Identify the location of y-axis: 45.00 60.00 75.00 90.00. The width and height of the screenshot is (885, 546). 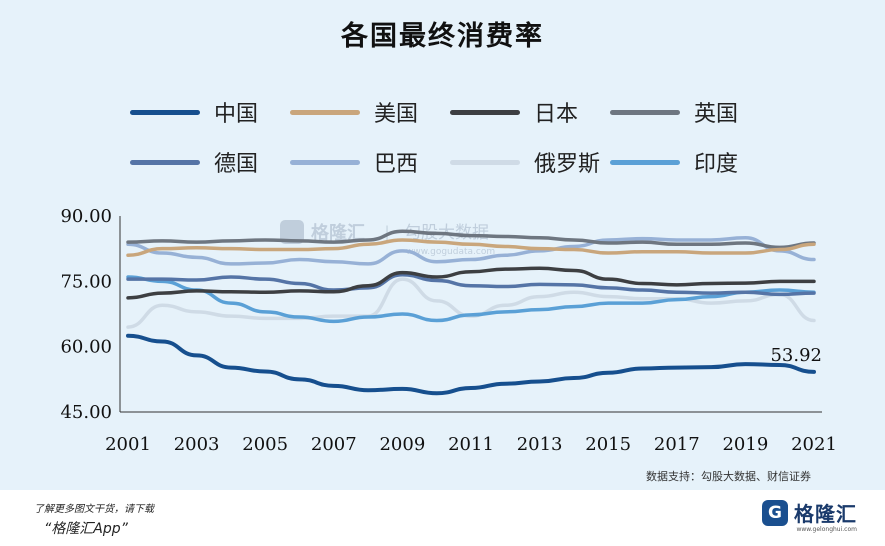
(90, 314).